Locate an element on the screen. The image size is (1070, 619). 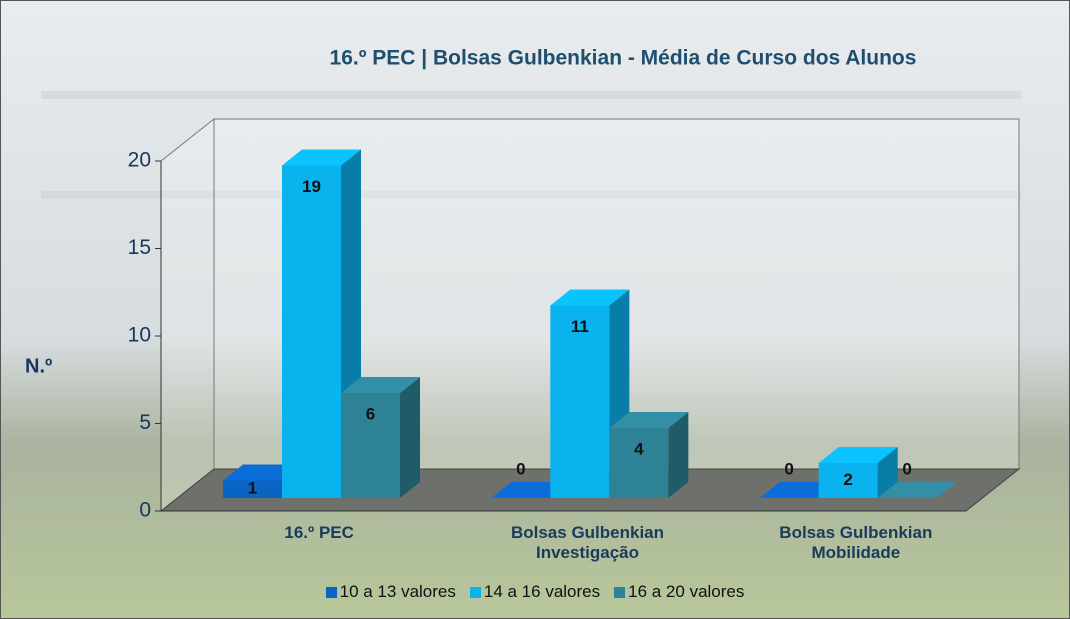
data-label: 11 is located at coordinates (580, 326).